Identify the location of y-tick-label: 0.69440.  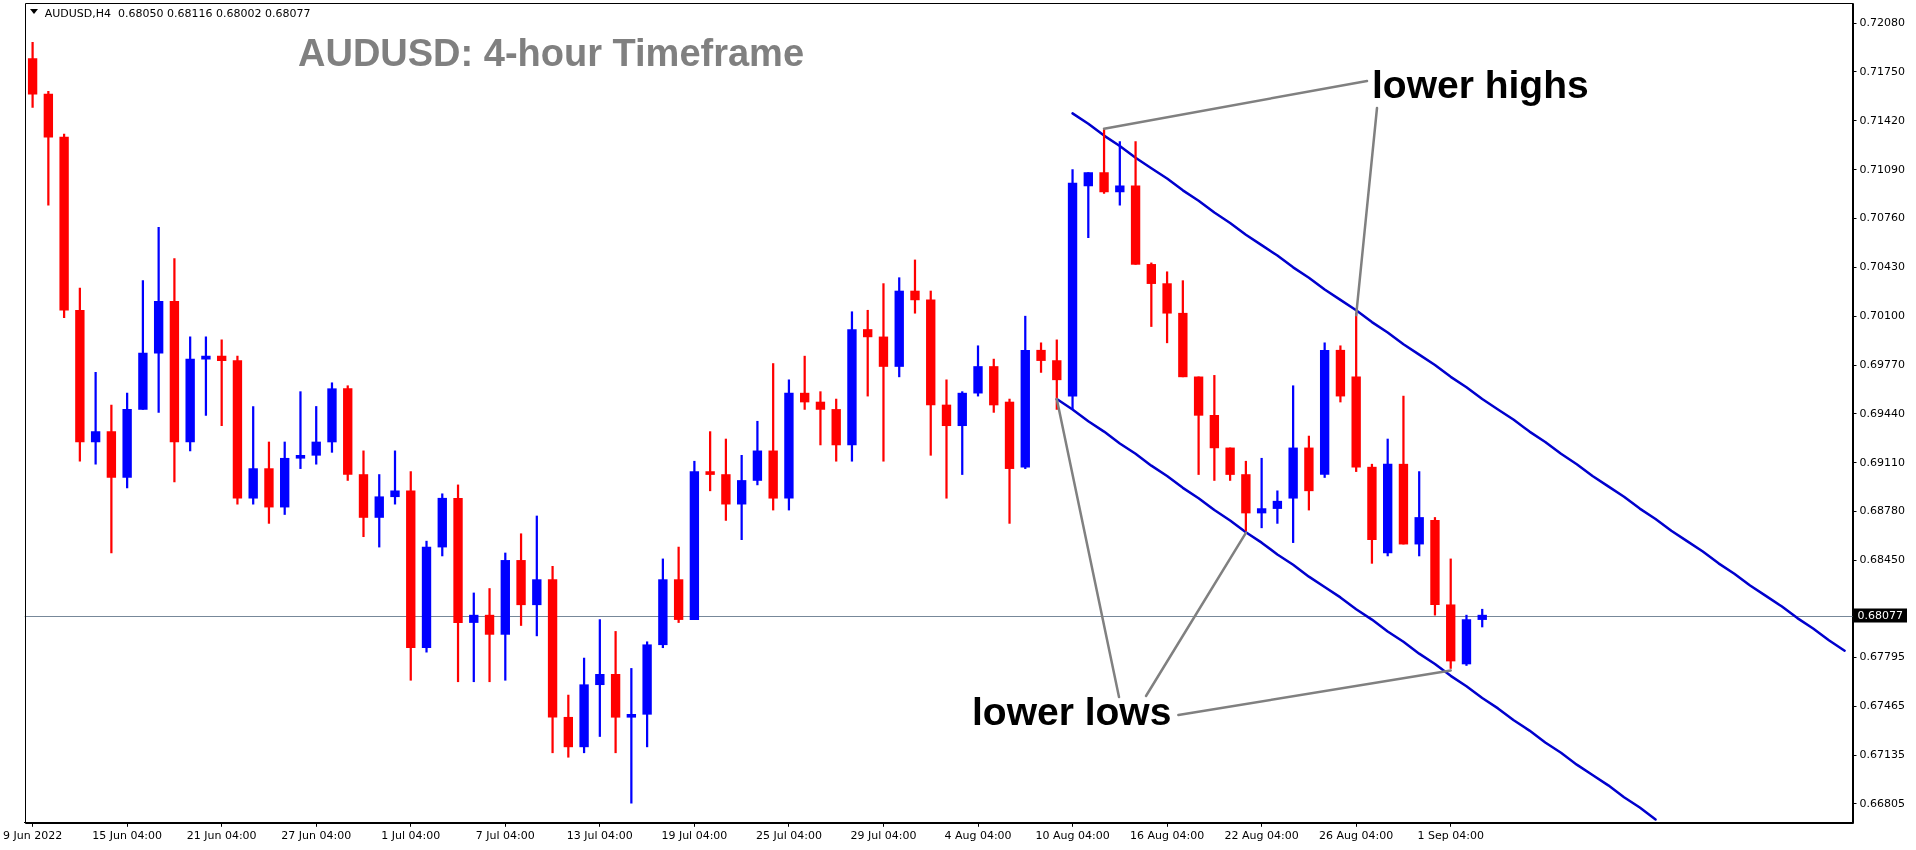
(1882, 413).